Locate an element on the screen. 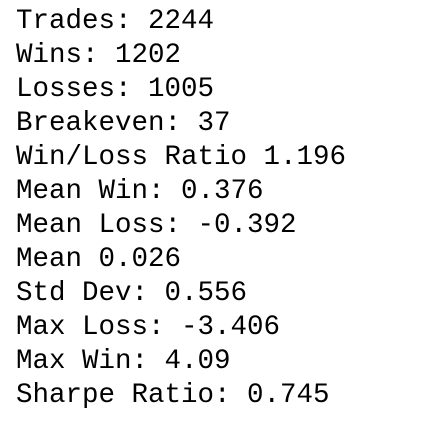  stat-line: Mean Win: 0.376 is located at coordinates (140, 191).